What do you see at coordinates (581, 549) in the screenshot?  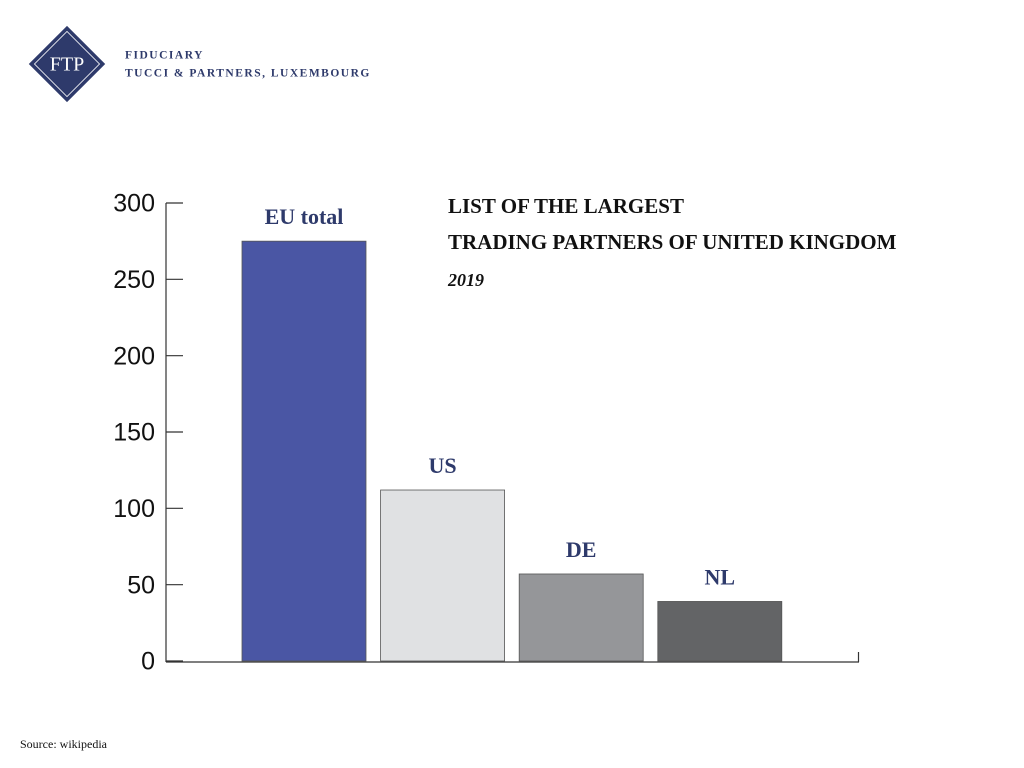 I see `category-label: DE` at bounding box center [581, 549].